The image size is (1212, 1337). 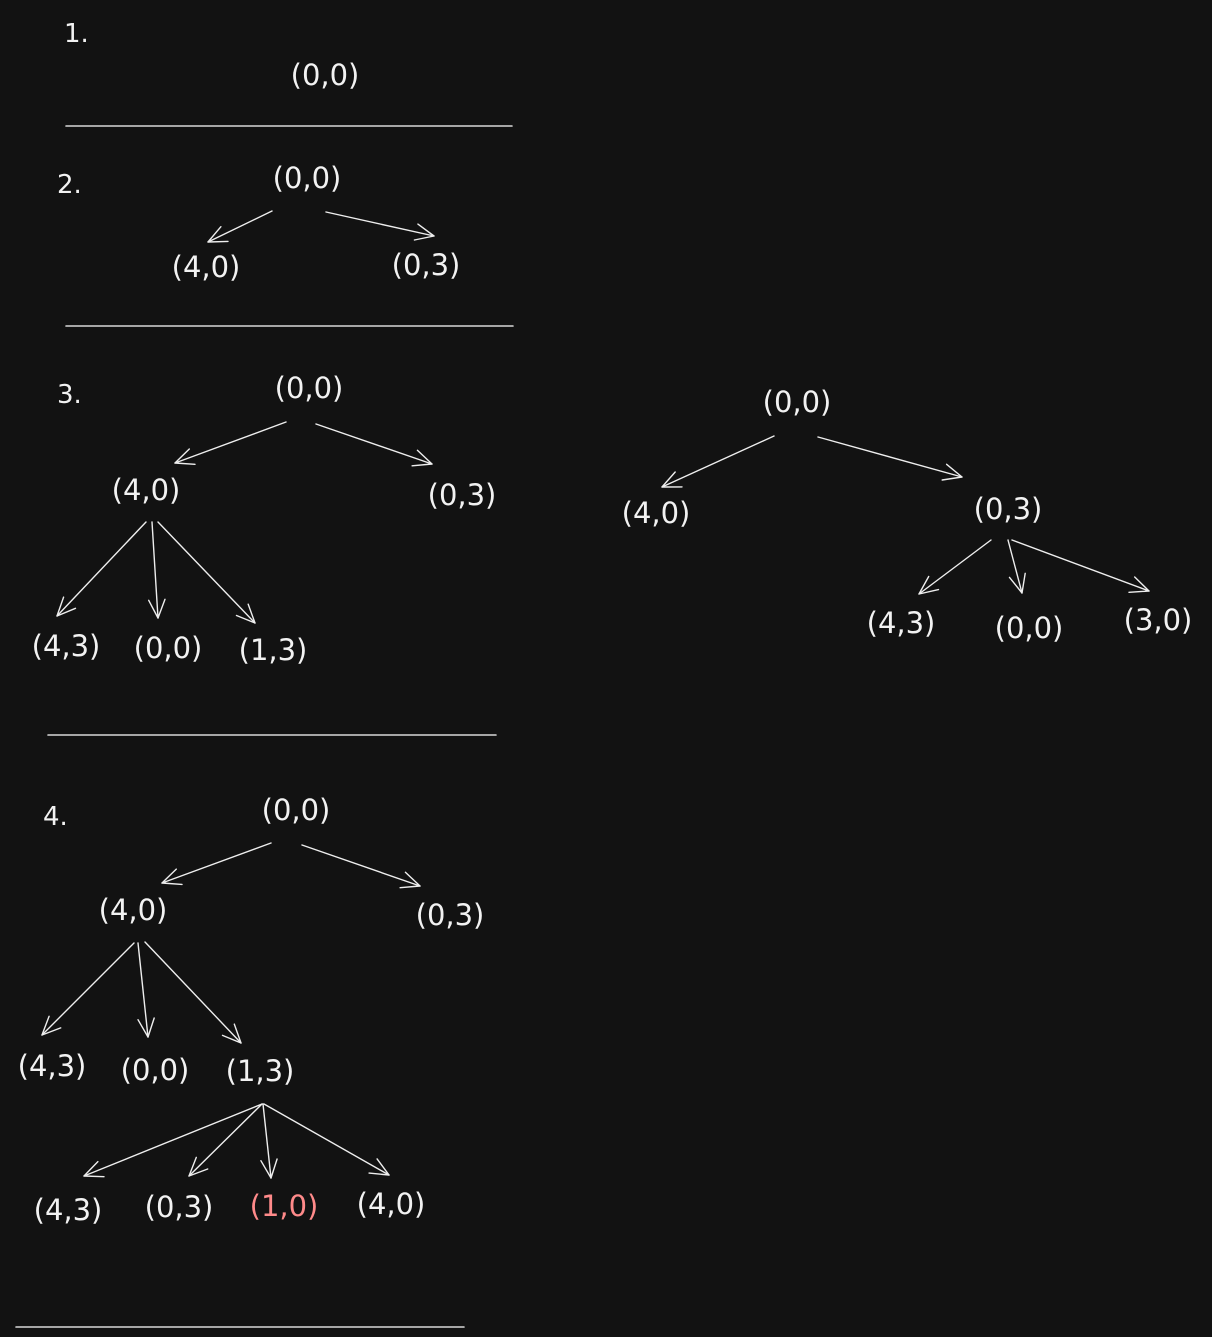 I want to click on step-3-tree: 3. (0,0) (4,0) (0,3) (4,3) (0,0) (1,3), so click(x=264, y=519).